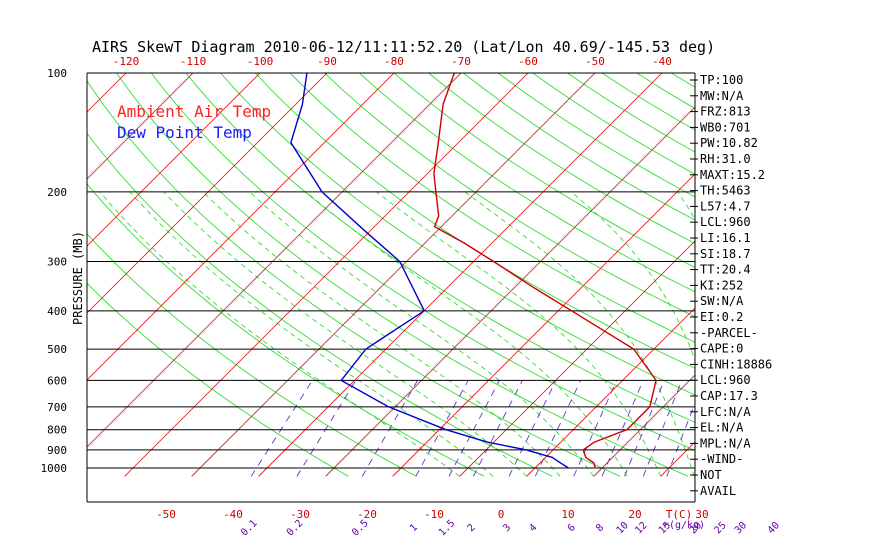 This screenshot has height=560, width=870. What do you see at coordinates (78, 278) in the screenshot?
I see `y-axis-label: PRESSURE (MB)` at bounding box center [78, 278].